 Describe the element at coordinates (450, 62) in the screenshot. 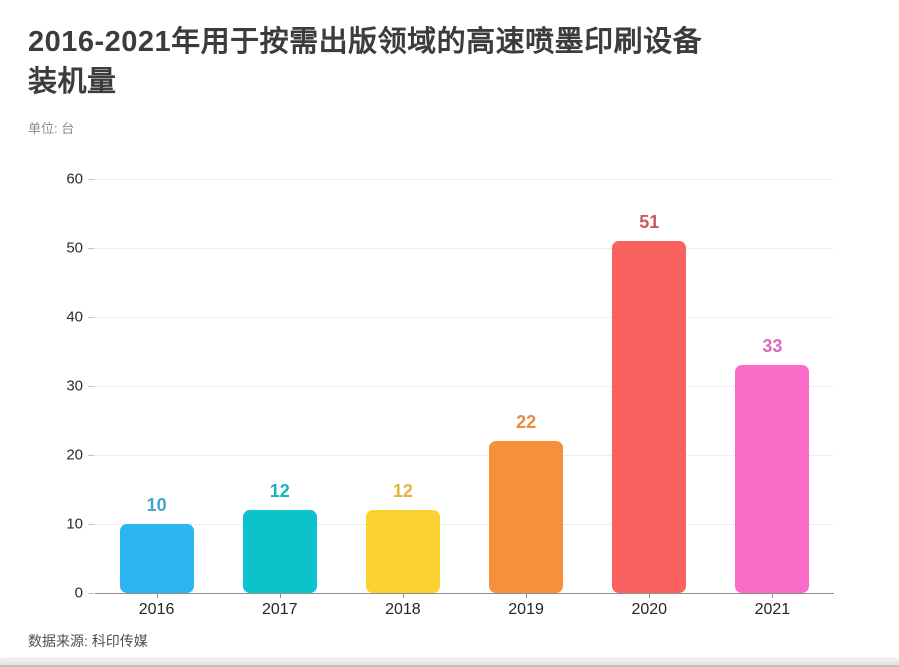

I see `page-title: 2016-2021年用于按需出版领域的高速喷墨印刷设备 装机量` at that location.